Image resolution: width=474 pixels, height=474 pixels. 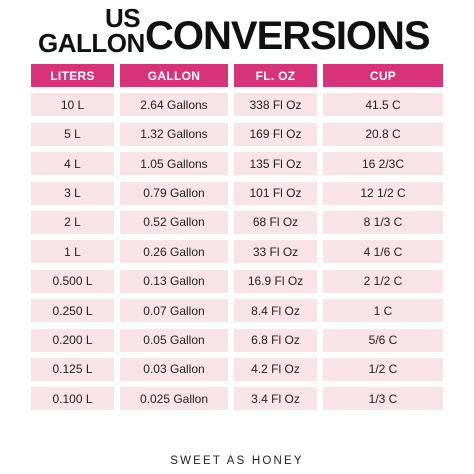 I want to click on cell-cup: 1/3 C, so click(x=383, y=399).